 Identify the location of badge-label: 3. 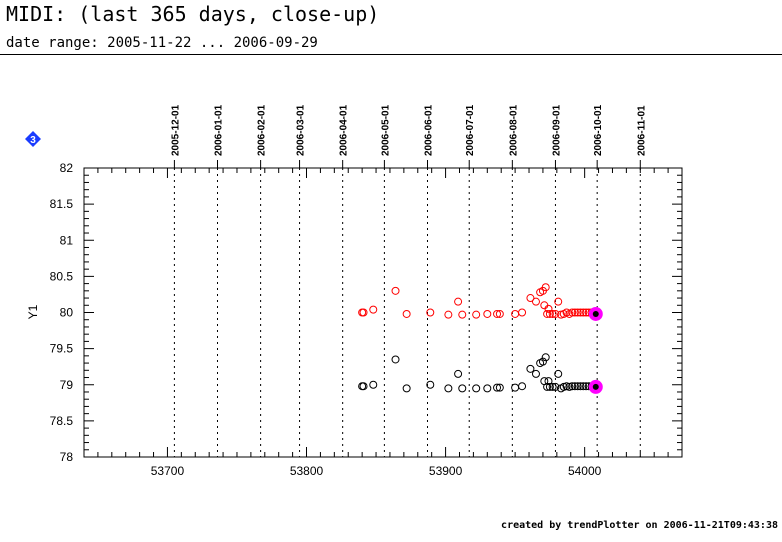
(33, 140).